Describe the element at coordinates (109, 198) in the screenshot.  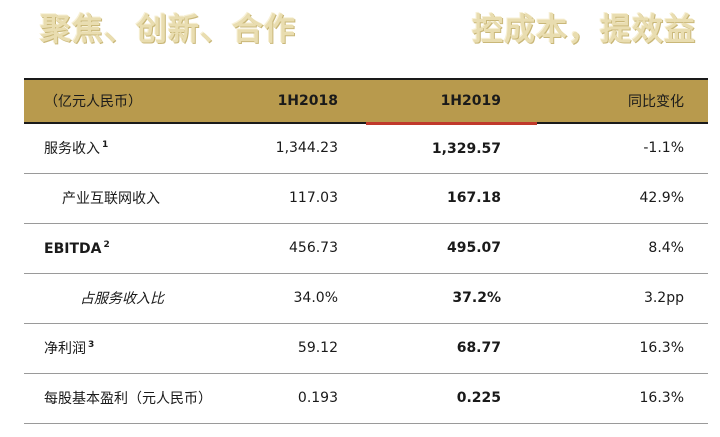
I see `row-label: 产业互联网收入` at that location.